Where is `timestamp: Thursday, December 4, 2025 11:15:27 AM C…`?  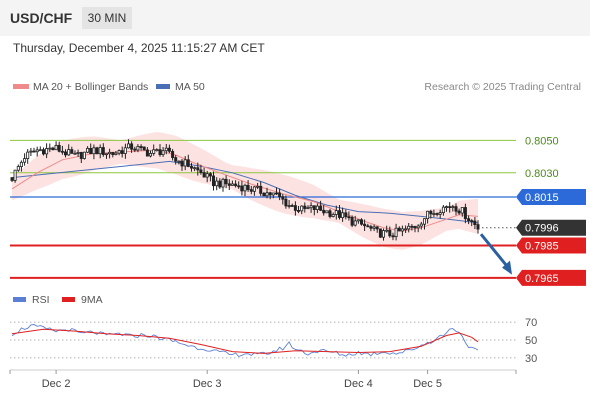 timestamp: Thursday, December 4, 2025 11:15:27 AM C… is located at coordinates (139, 48).